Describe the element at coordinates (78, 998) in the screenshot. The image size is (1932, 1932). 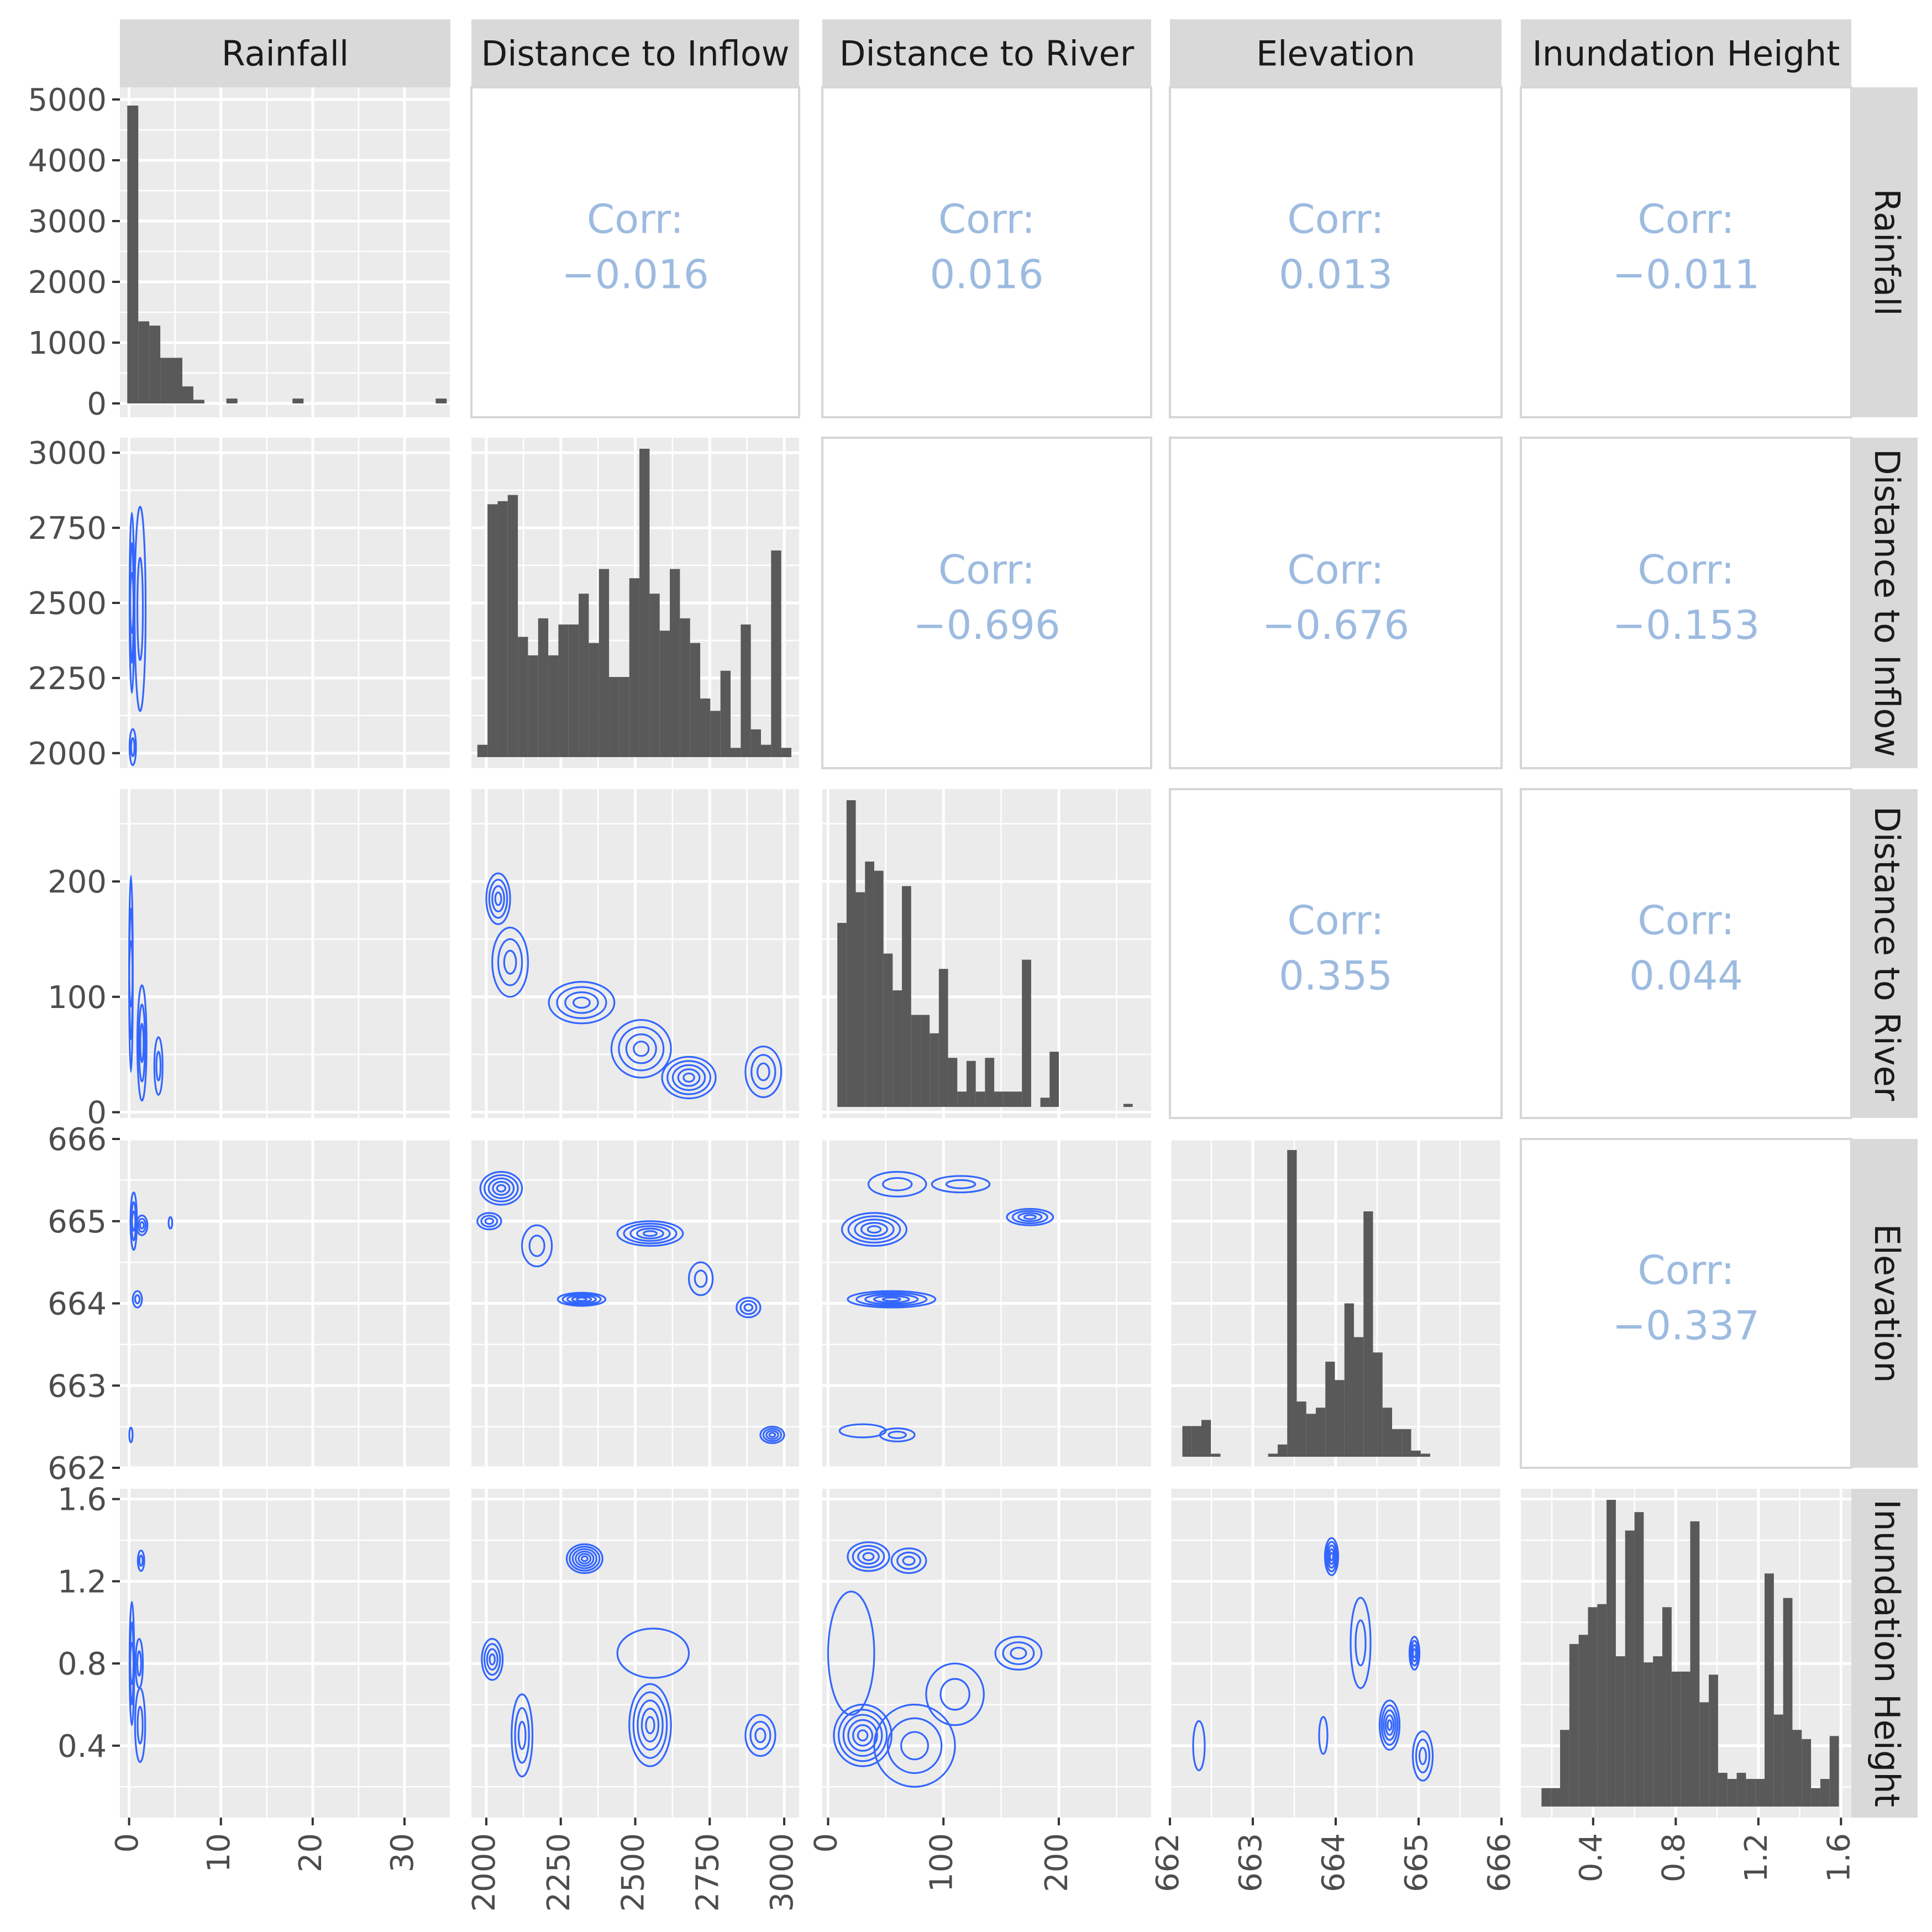
I see `y-tick-label: 100` at that location.